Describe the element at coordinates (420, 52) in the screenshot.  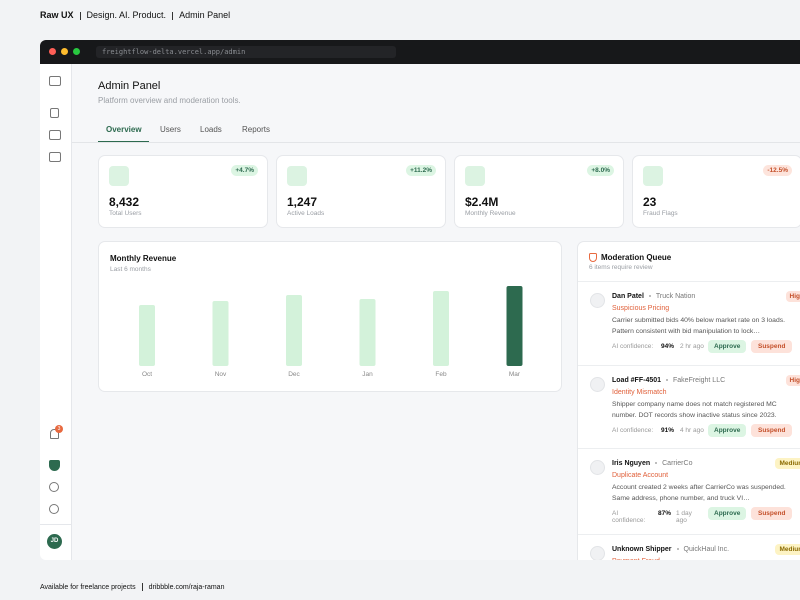
I see `title-bar: freightflow-delta.vercel.app/admin` at that location.